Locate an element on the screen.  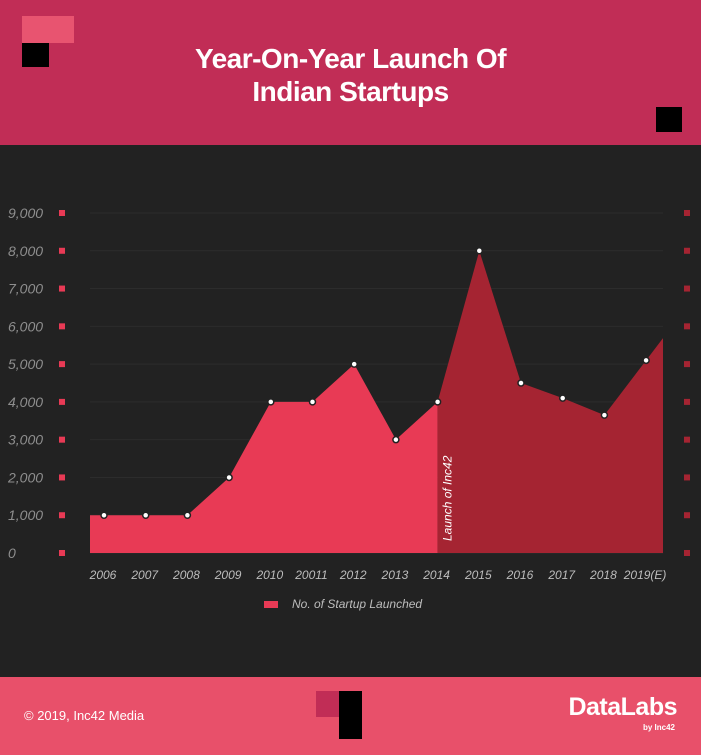
x-tick-label: 2015 is located at coordinates (478, 575).